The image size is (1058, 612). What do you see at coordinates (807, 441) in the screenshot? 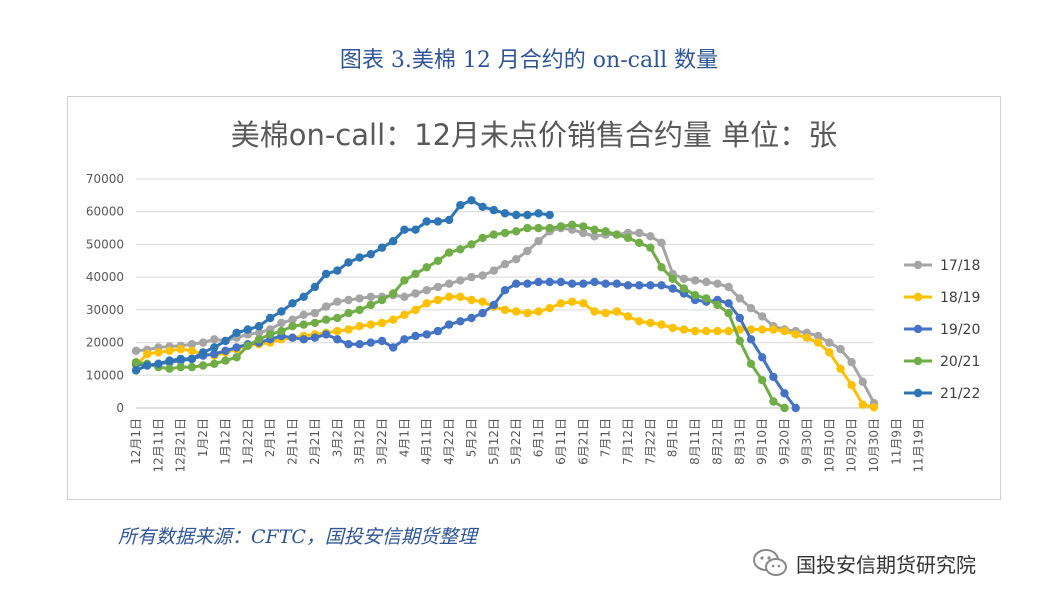
I see `x-tick-label: 9月30日` at bounding box center [807, 441].